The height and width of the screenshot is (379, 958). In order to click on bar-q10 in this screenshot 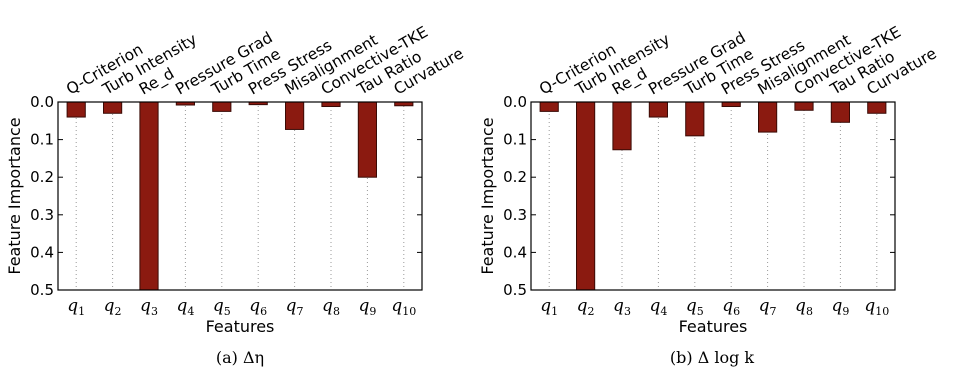, I will do `click(877, 107)`.